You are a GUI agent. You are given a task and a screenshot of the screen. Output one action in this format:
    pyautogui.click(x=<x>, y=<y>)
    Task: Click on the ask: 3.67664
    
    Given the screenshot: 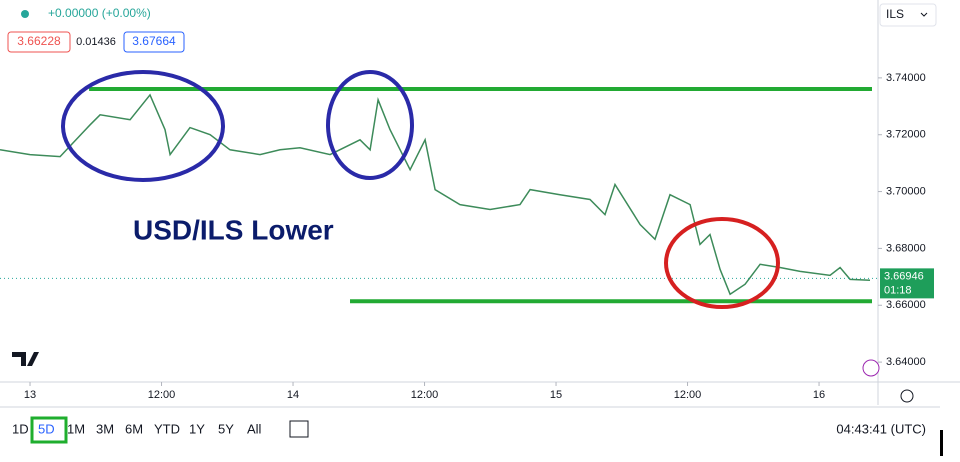 What is the action you would take?
    pyautogui.click(x=154, y=41)
    